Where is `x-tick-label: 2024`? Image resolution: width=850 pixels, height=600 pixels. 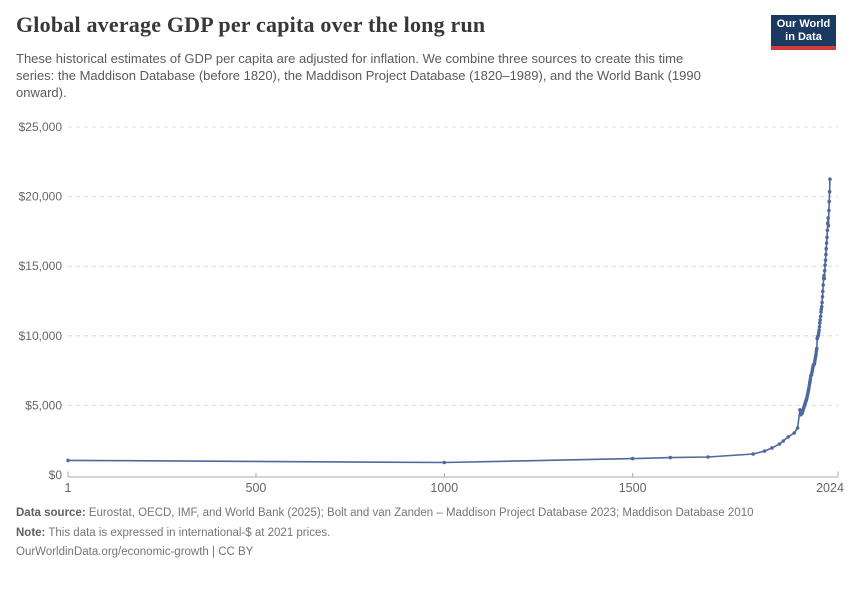 x-tick-label: 2024 is located at coordinates (830, 488).